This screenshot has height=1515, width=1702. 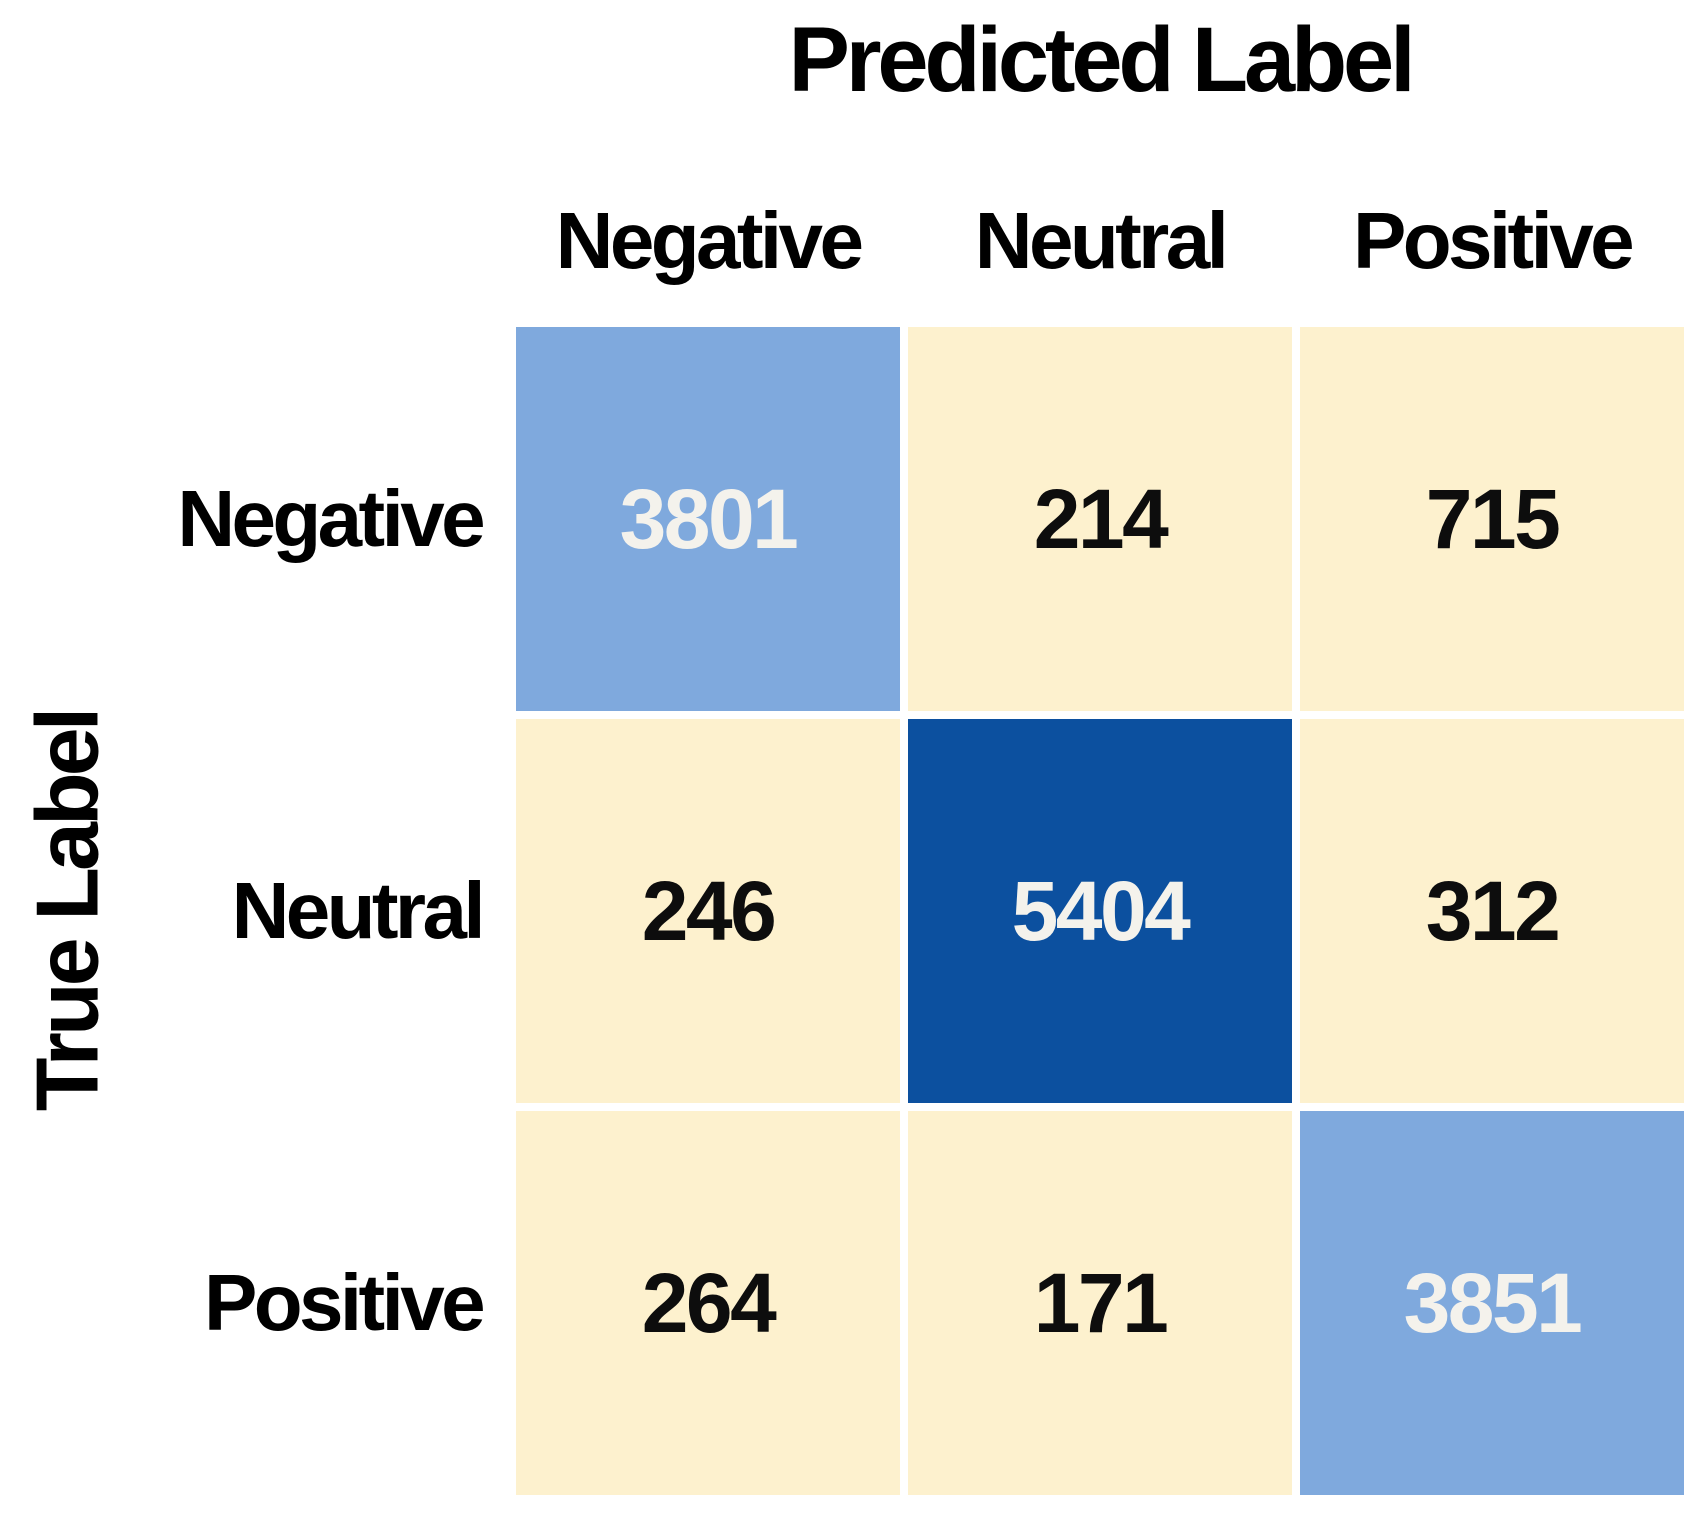 I want to click on cell-true-negative-pred-negative: 3801, so click(x=708, y=519).